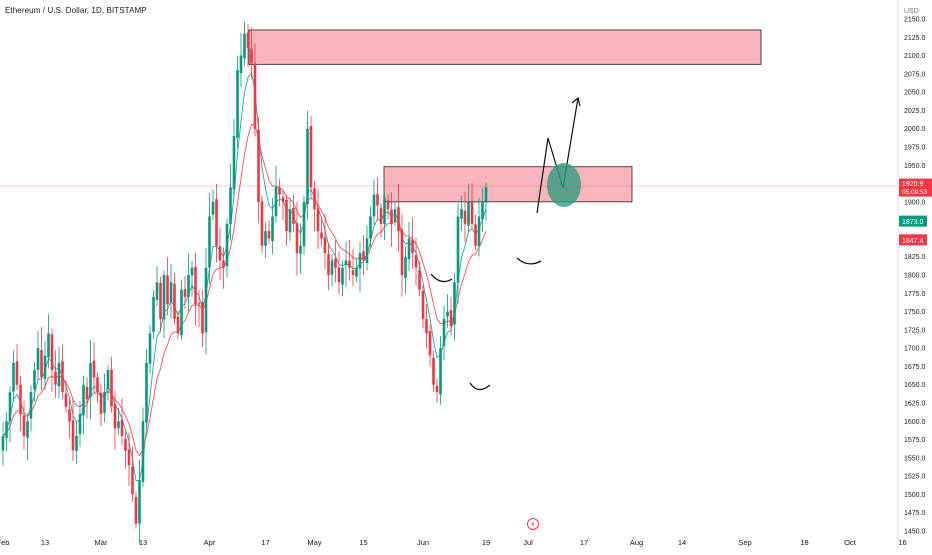 The width and height of the screenshot is (932, 555). What do you see at coordinates (911, 11) in the screenshot?
I see `currency-label: USD` at bounding box center [911, 11].